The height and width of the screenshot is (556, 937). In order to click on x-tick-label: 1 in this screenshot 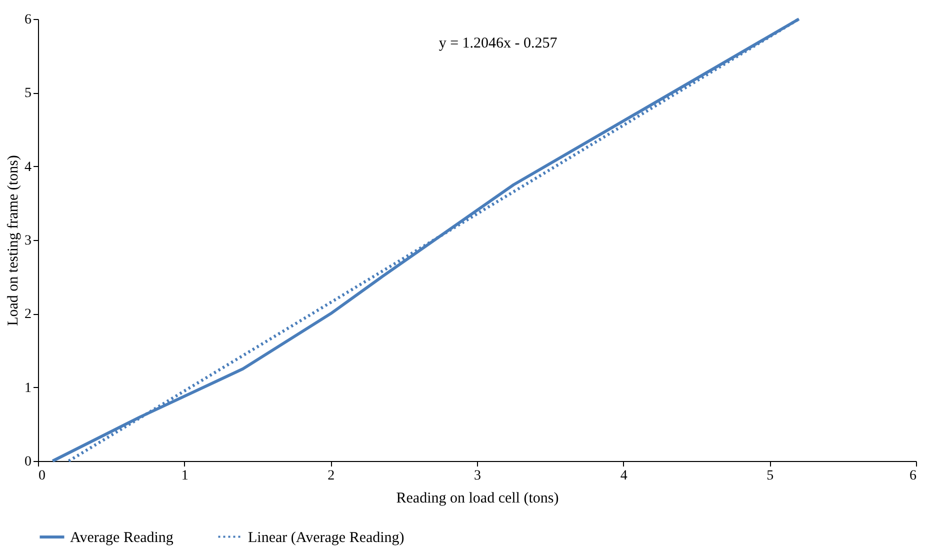, I will do `click(184, 476)`.